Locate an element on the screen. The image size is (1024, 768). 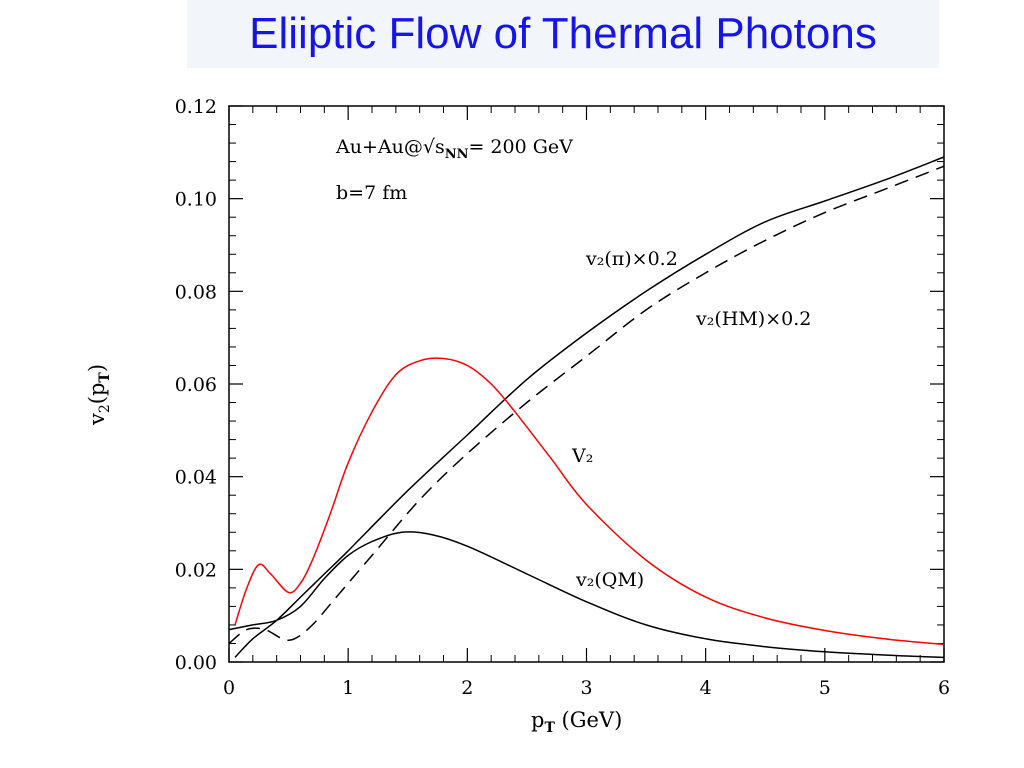
x-axis-label: pT (GeV) is located at coordinates (576, 722).